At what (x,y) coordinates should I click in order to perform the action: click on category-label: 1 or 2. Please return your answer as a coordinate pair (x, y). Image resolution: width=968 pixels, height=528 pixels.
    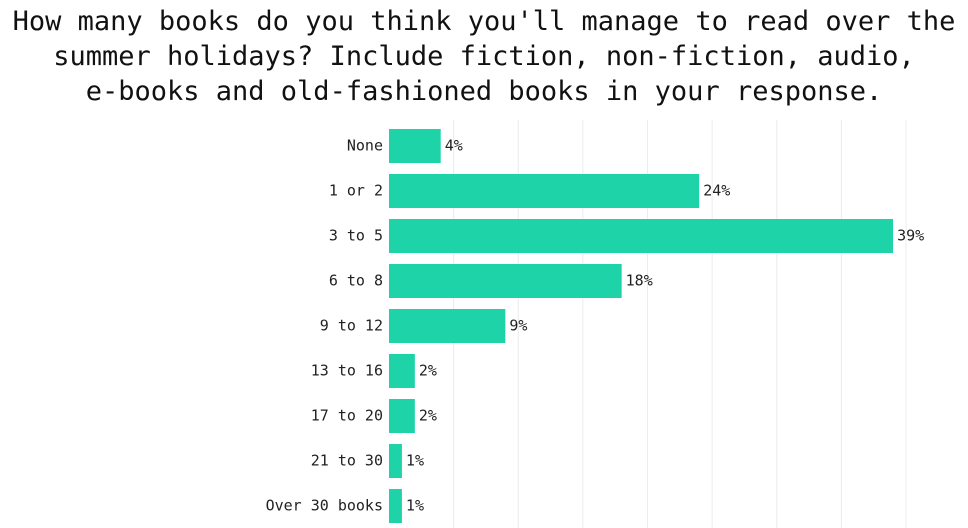
    Looking at the image, I should click on (356, 191).